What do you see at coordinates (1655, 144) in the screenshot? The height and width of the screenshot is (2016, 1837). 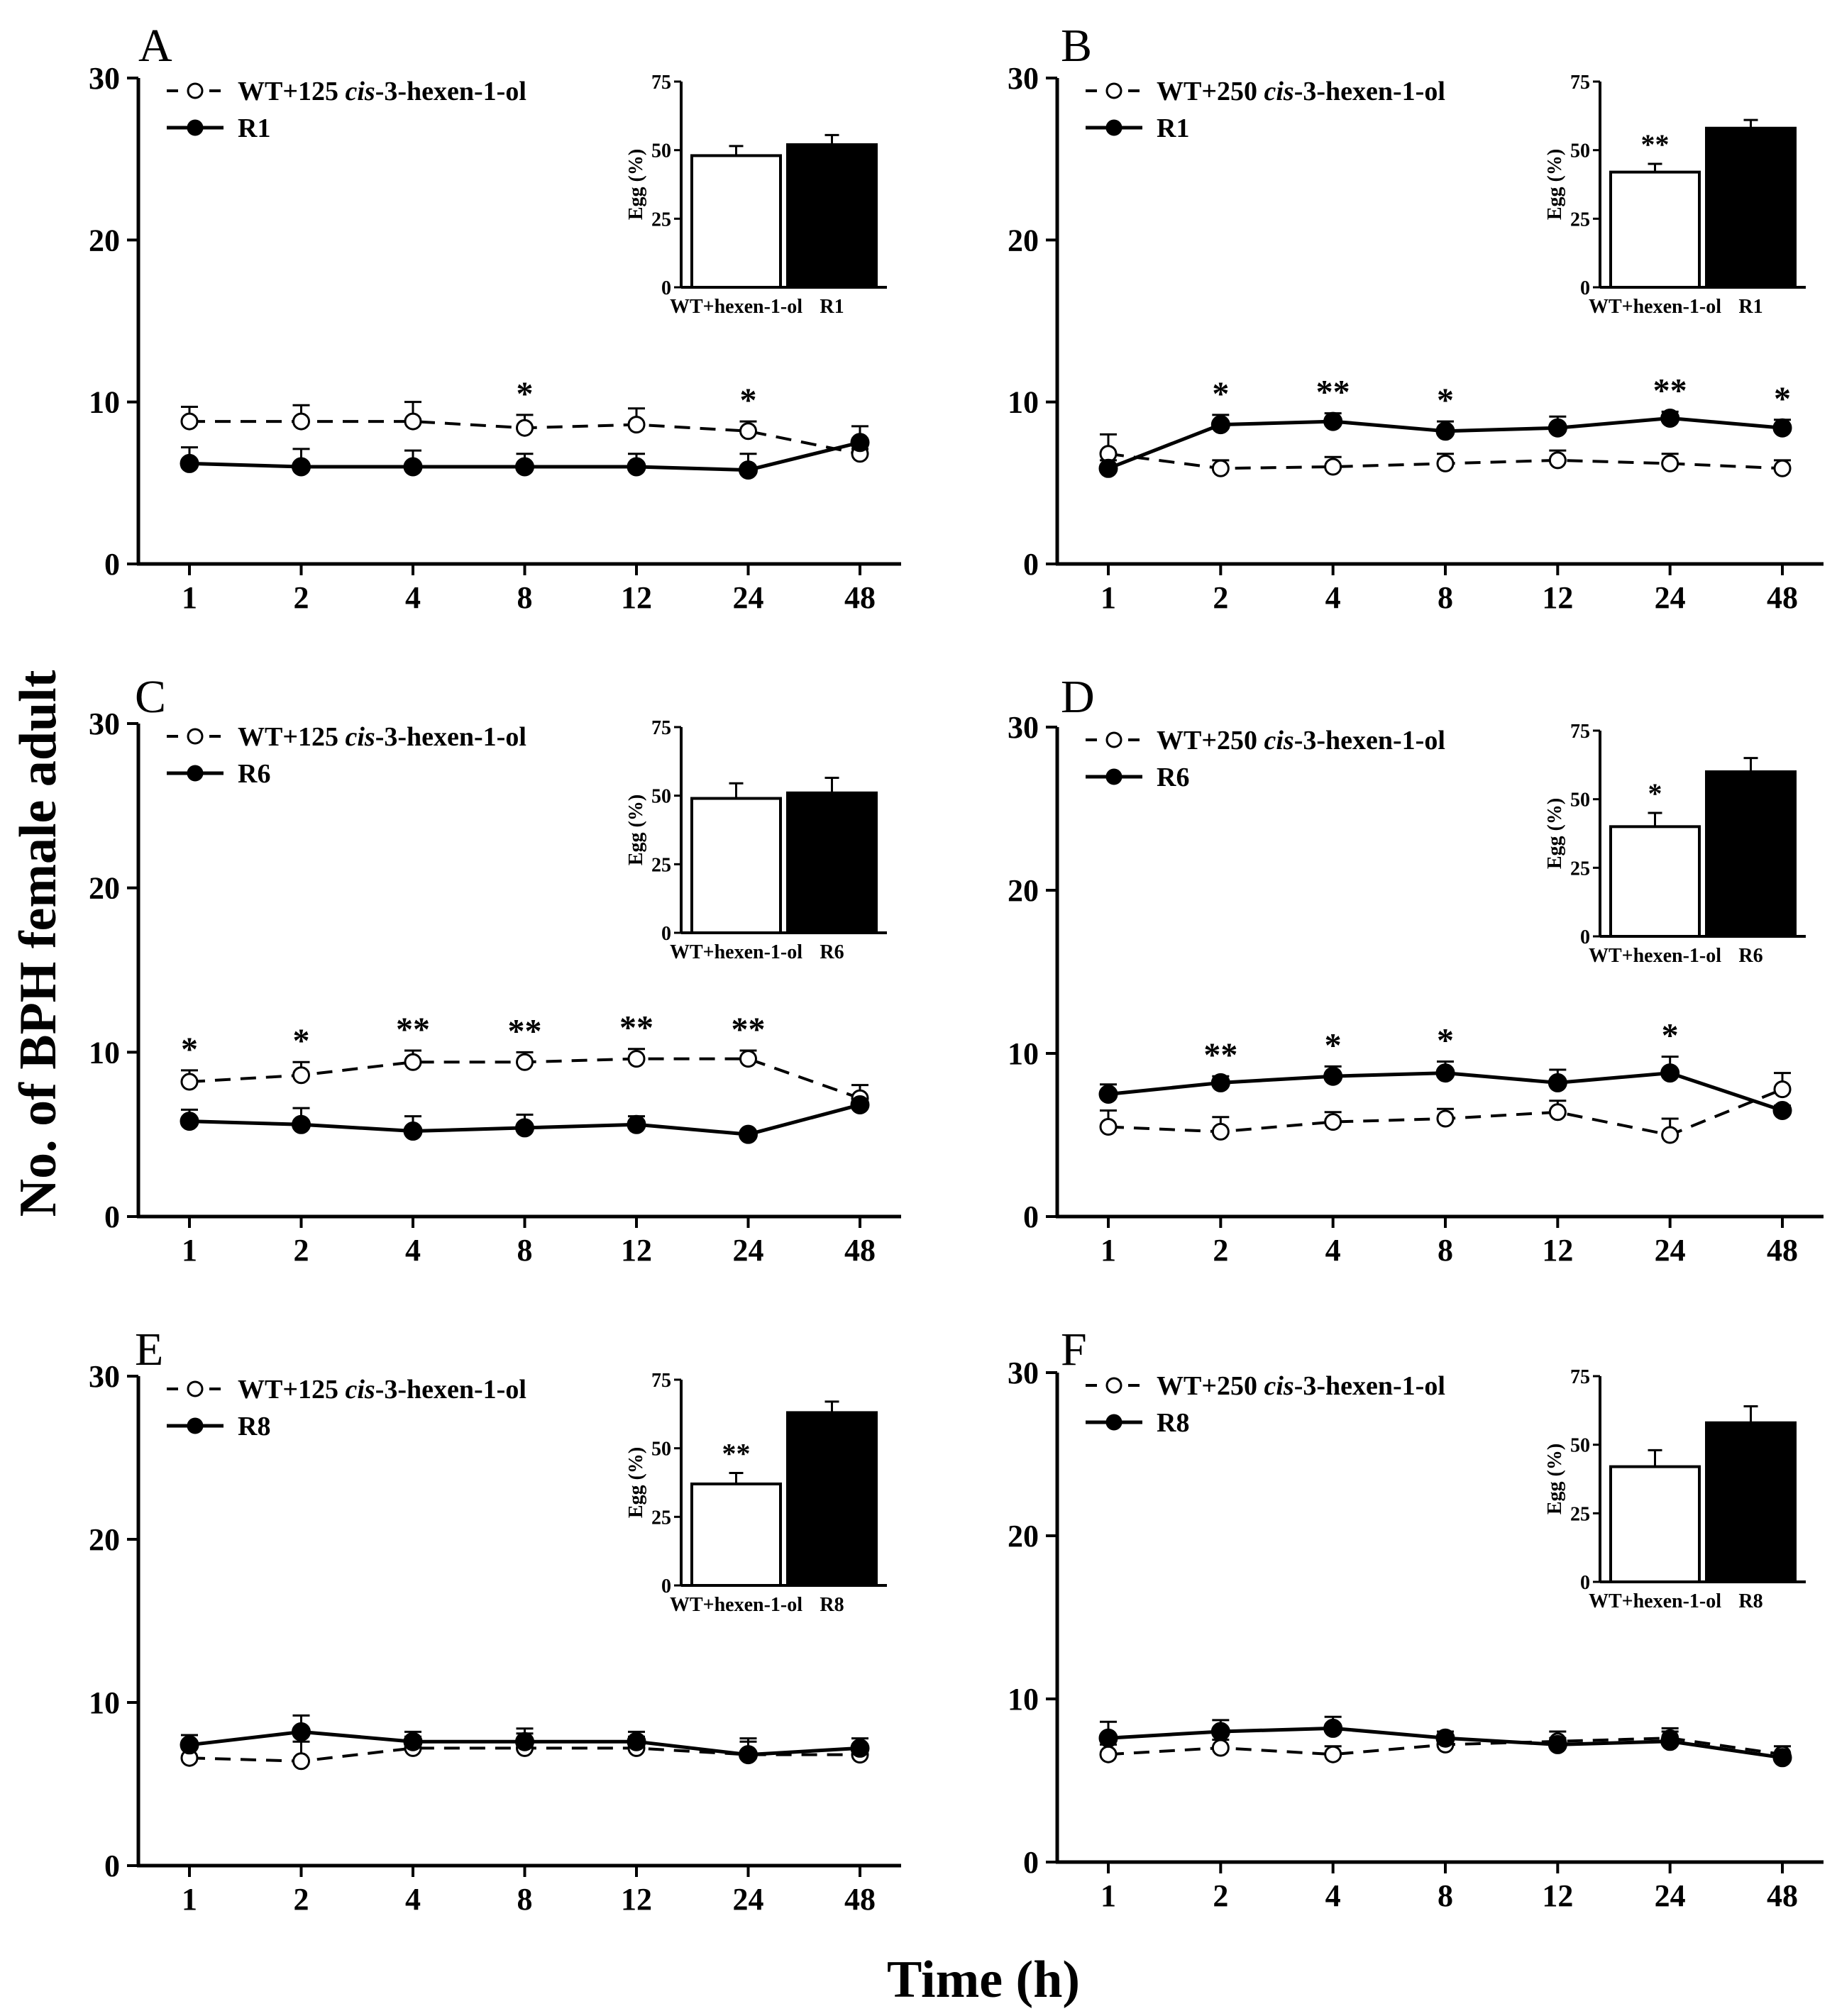 I see `inset-significance-mark: **` at bounding box center [1655, 144].